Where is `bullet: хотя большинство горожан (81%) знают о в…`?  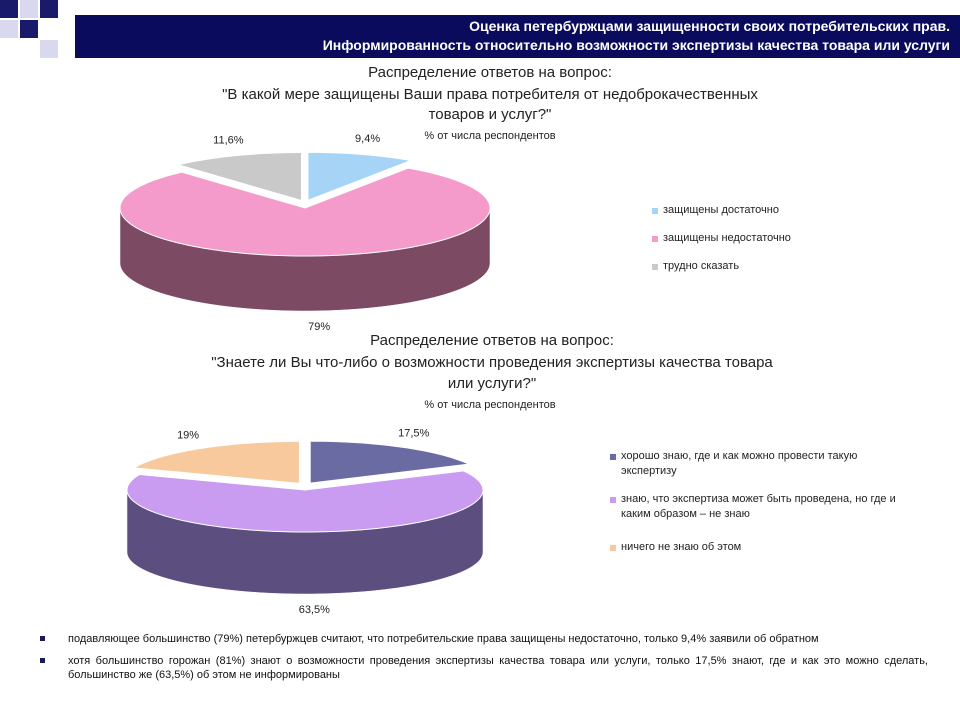 bullet: хотя большинство горожан (81%) знают о в… is located at coordinates (484, 668).